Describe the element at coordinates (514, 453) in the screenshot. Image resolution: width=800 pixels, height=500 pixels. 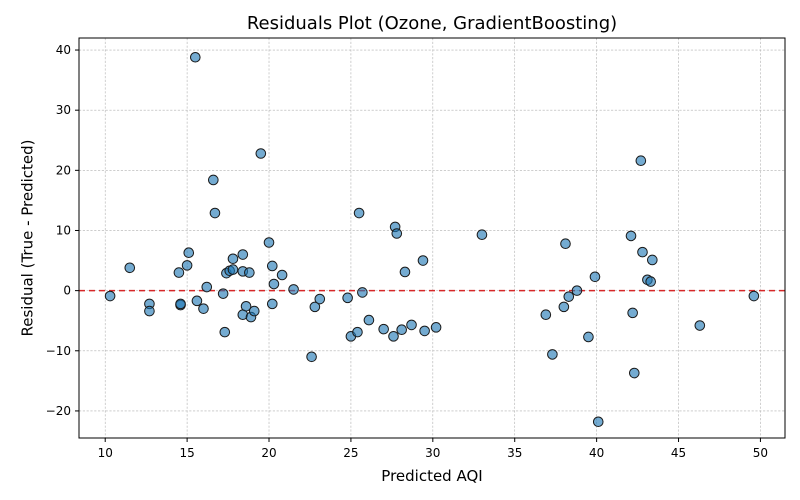
I see `x-tick-label: 35` at that location.